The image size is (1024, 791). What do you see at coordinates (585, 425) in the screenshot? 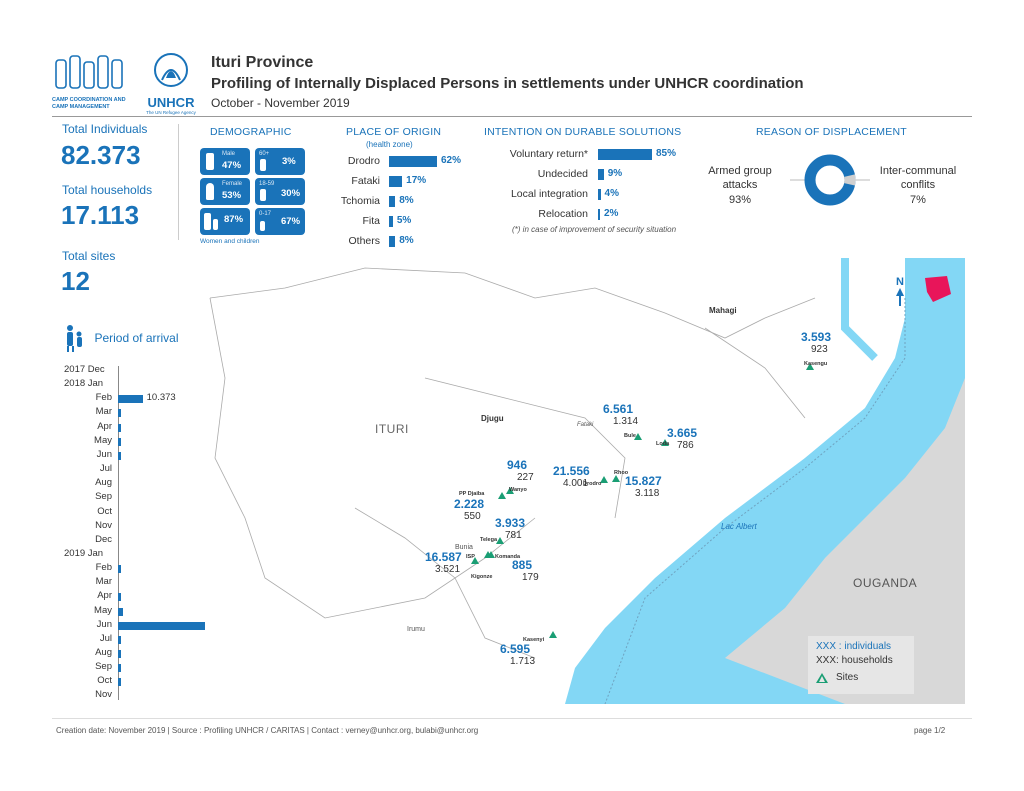
I see `place-fataki: Fataki` at bounding box center [585, 425].